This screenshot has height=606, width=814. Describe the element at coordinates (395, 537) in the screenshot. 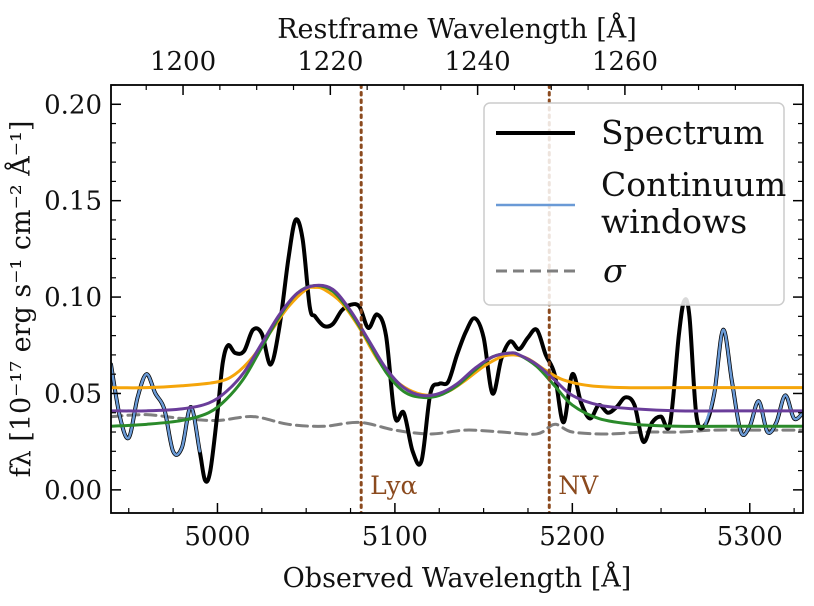

I see `x-tick-label-5100: 5100` at that location.